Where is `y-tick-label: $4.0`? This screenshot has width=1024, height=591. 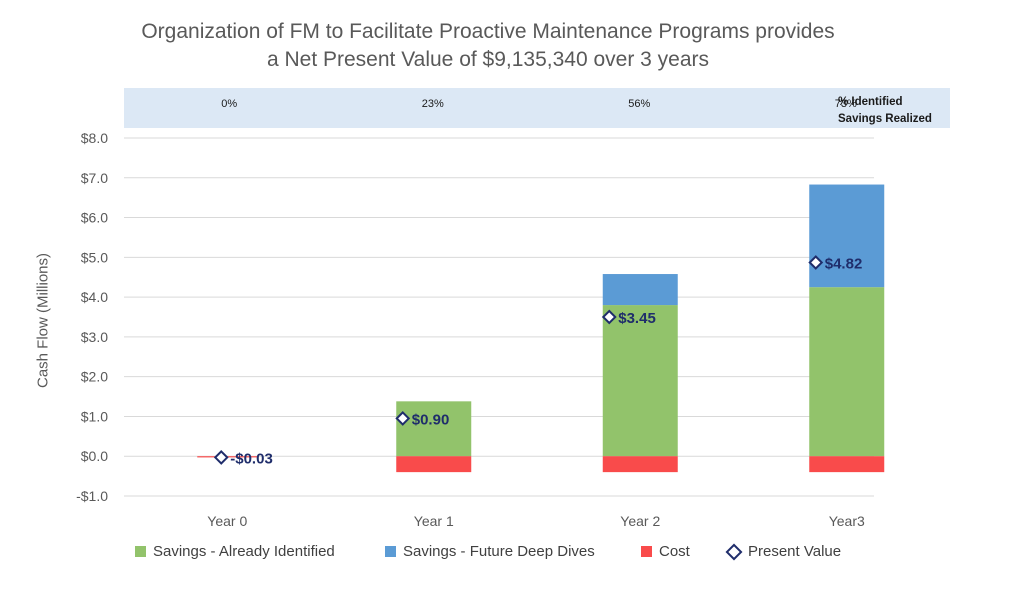
y-tick-label: $4.0 is located at coordinates (94, 297).